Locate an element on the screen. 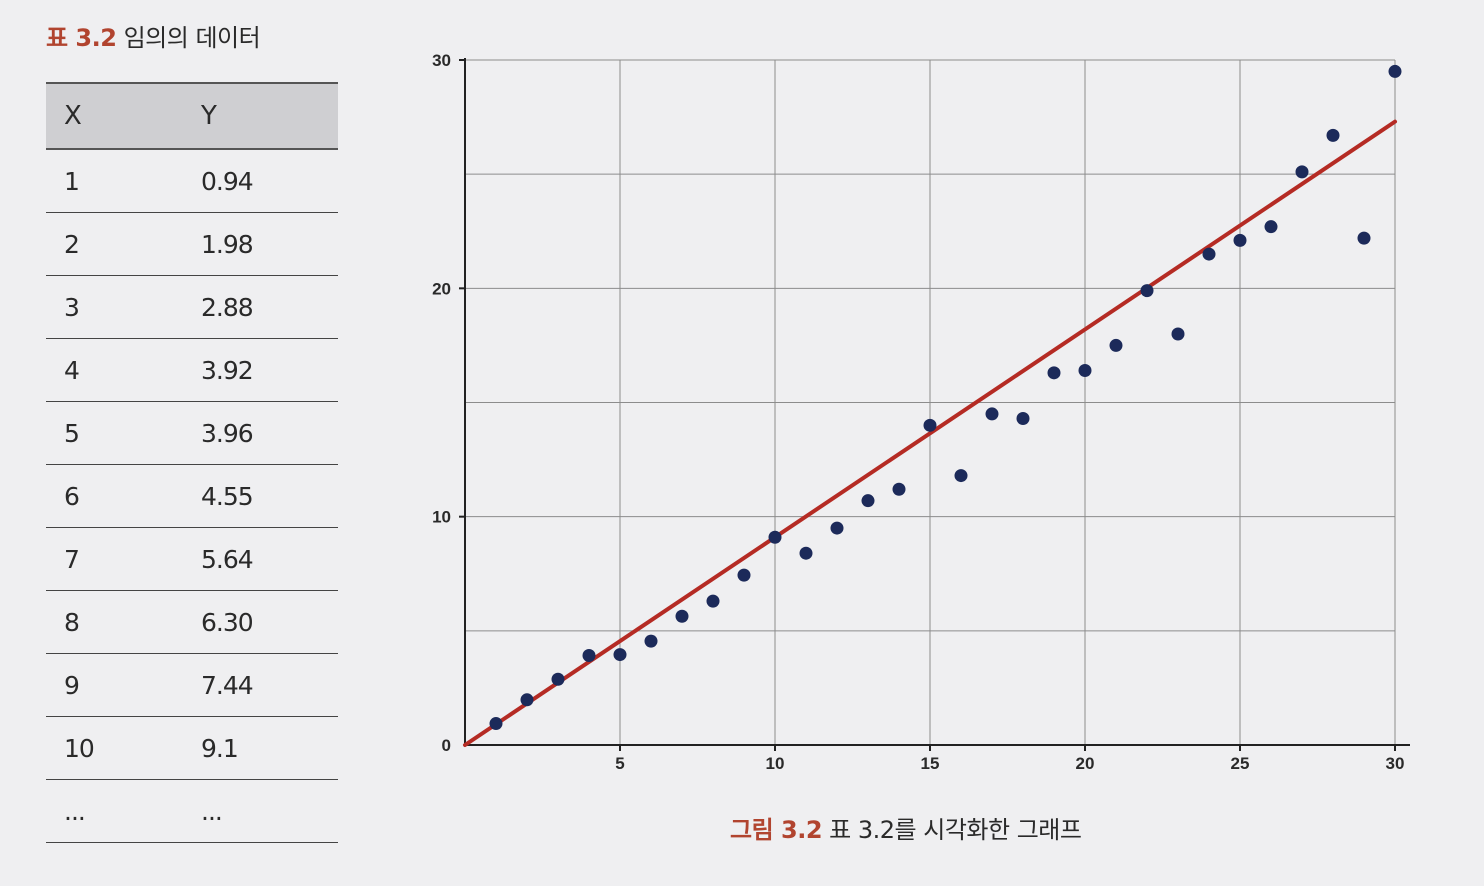 The height and width of the screenshot is (886, 1484). table-row: 4 3.92 is located at coordinates (192, 370).